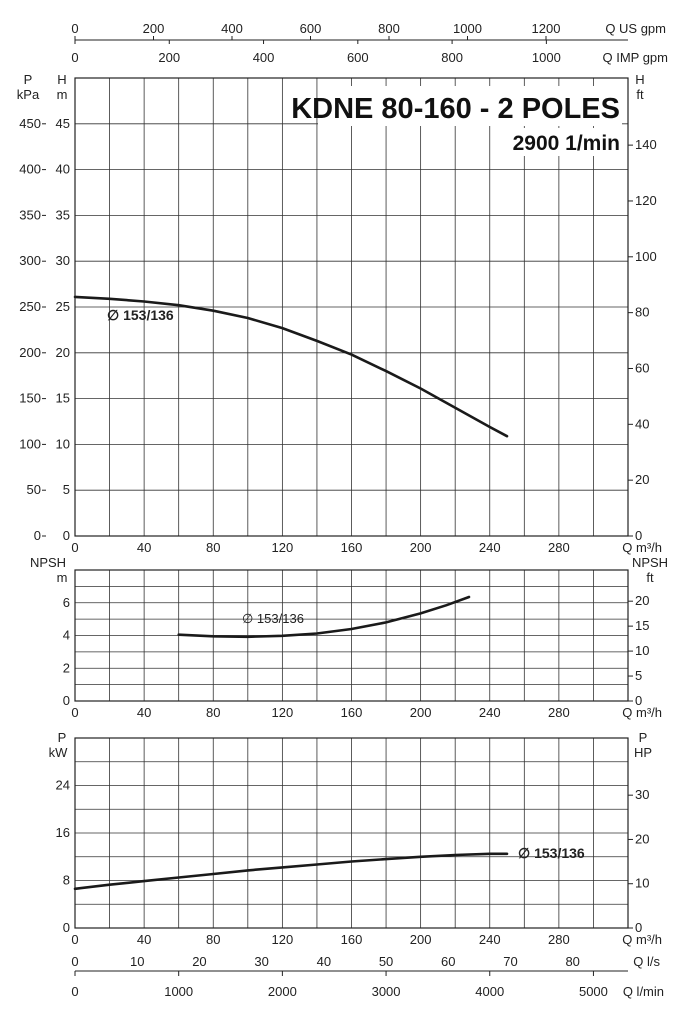  Describe the element at coordinates (30, 260) in the screenshot. I see `left-tick-label: 300` at that location.